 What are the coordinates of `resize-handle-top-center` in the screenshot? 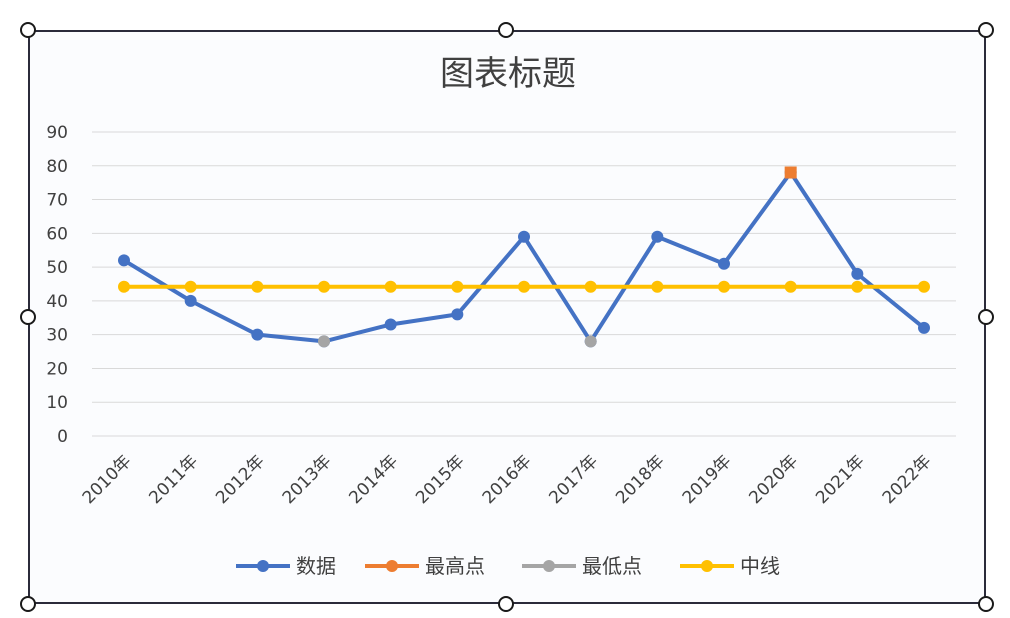 It's located at (506, 30).